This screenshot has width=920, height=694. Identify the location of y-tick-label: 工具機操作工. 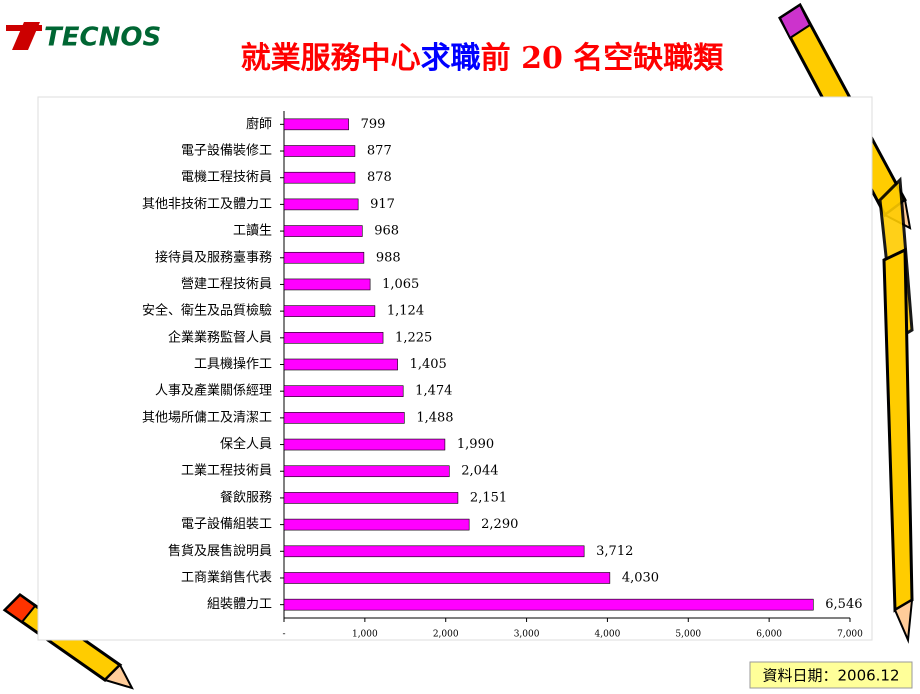
(233, 364).